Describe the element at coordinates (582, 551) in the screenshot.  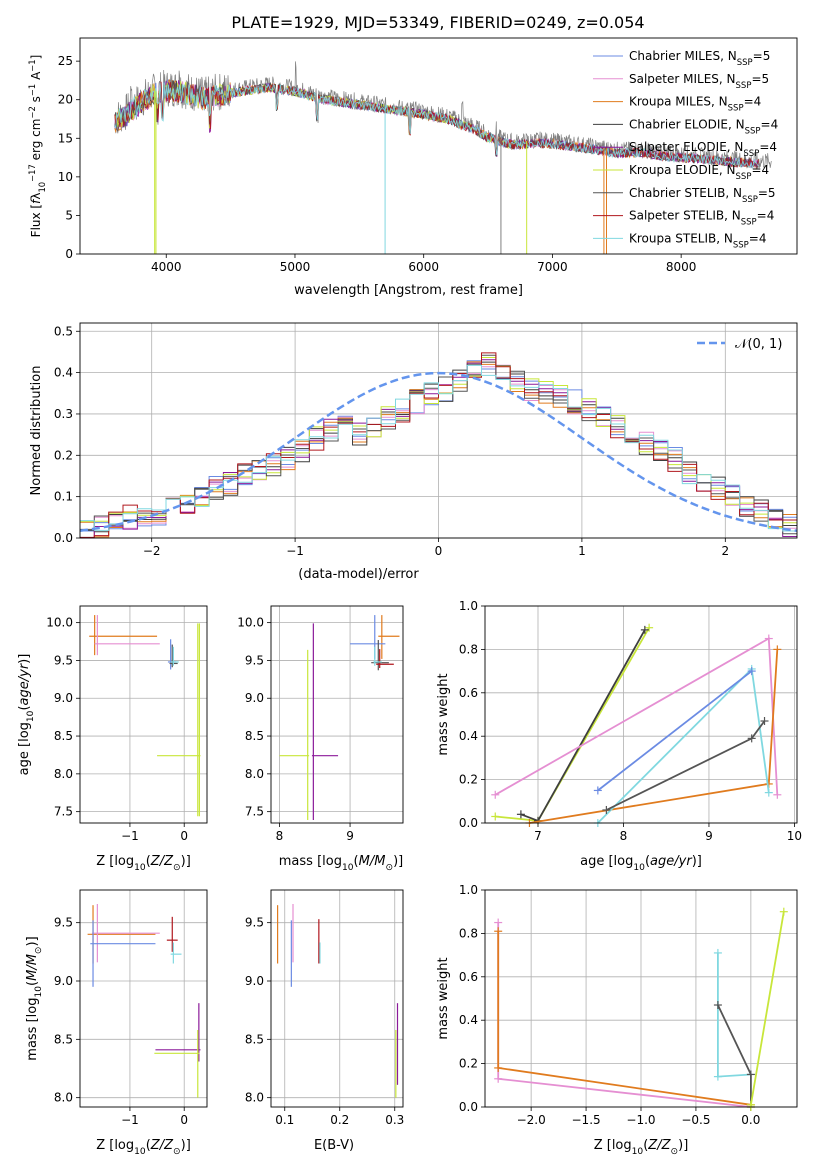
I see `x-tick-label: 1` at that location.